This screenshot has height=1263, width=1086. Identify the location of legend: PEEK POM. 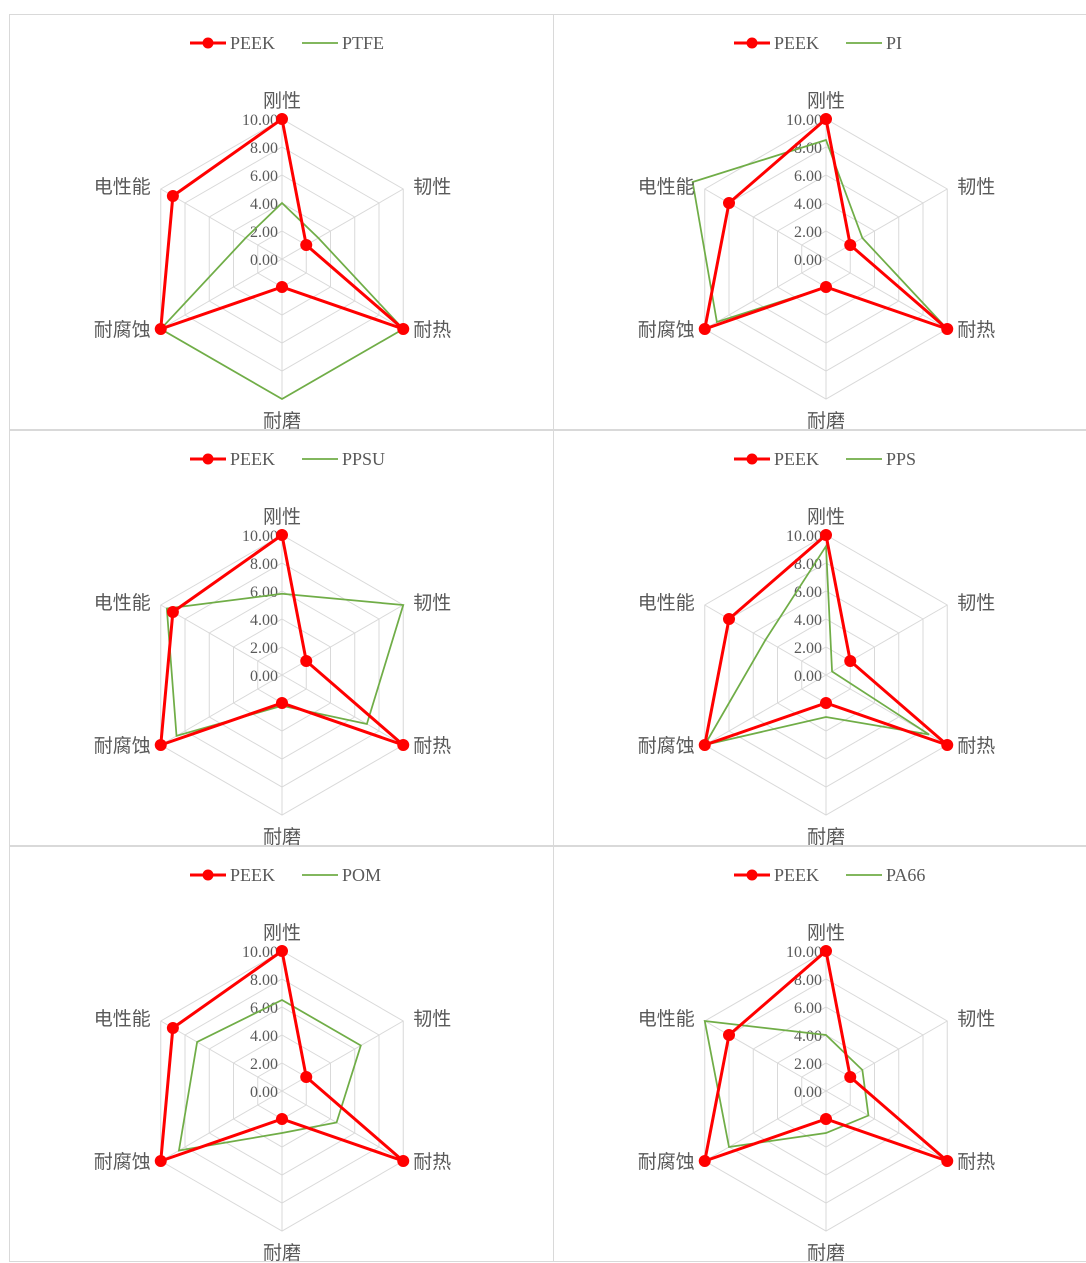
(285, 875).